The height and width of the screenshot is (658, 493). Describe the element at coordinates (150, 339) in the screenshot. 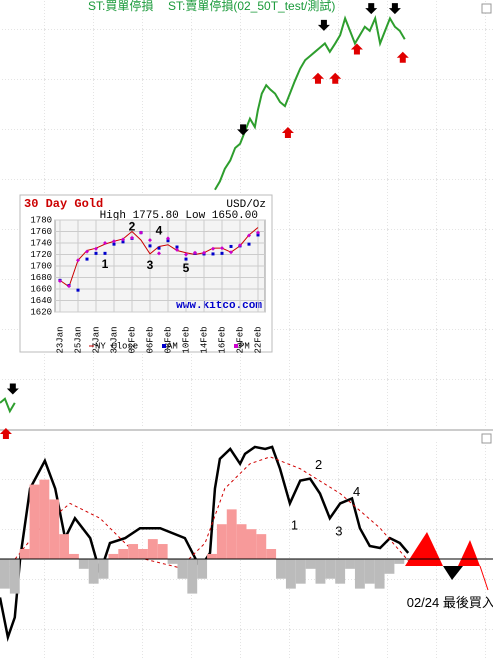

I see `inset-x-tick-label: 06Feb` at that location.